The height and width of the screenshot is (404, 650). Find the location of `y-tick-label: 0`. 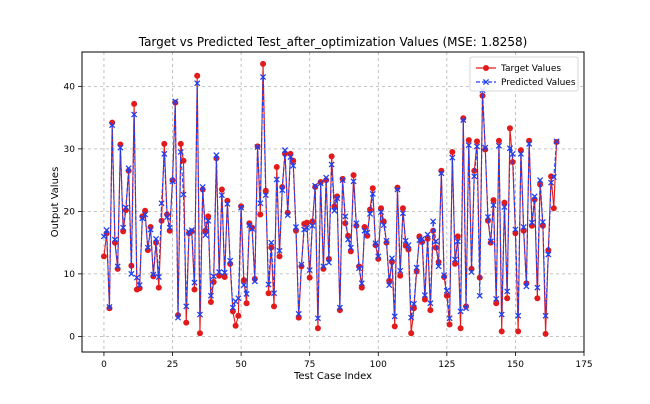

y-tick-label: 0 is located at coordinates (72, 337).